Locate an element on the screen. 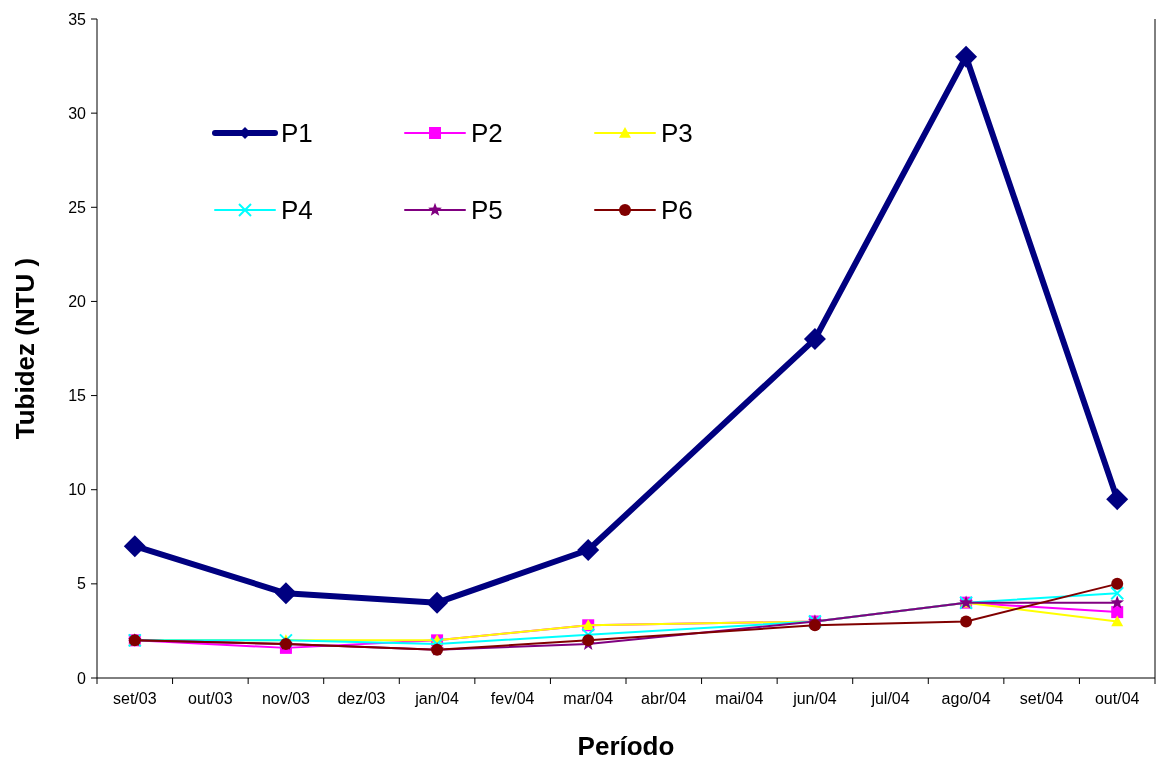  legend-label: P1 is located at coordinates (297, 133).